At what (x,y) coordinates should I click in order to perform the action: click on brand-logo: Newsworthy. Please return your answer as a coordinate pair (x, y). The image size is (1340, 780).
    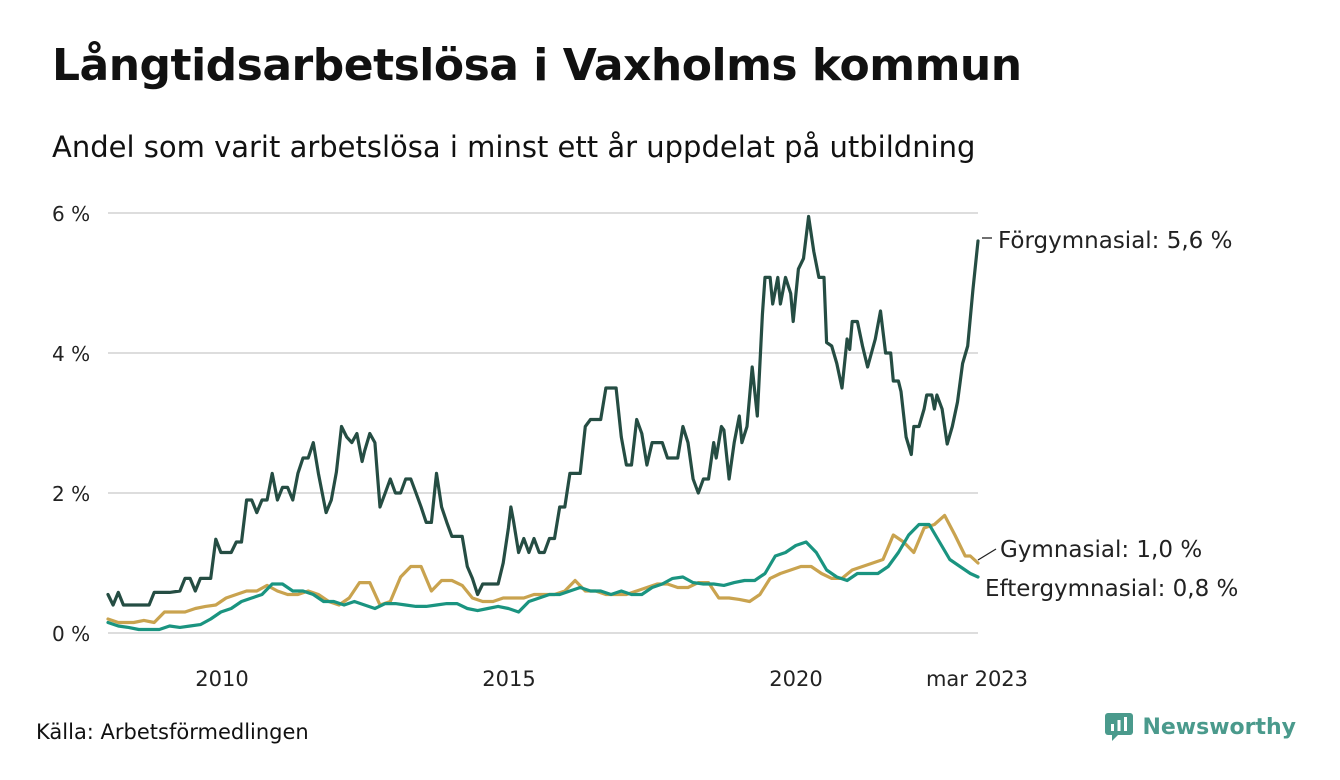
    Looking at the image, I should click on (1200, 727).